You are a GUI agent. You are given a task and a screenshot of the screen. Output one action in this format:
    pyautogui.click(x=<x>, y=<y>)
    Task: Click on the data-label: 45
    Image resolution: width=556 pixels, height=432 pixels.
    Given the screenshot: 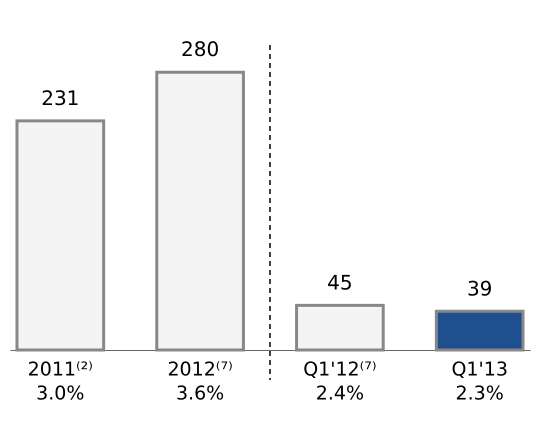 What is the action you would take?
    pyautogui.click(x=340, y=282)
    